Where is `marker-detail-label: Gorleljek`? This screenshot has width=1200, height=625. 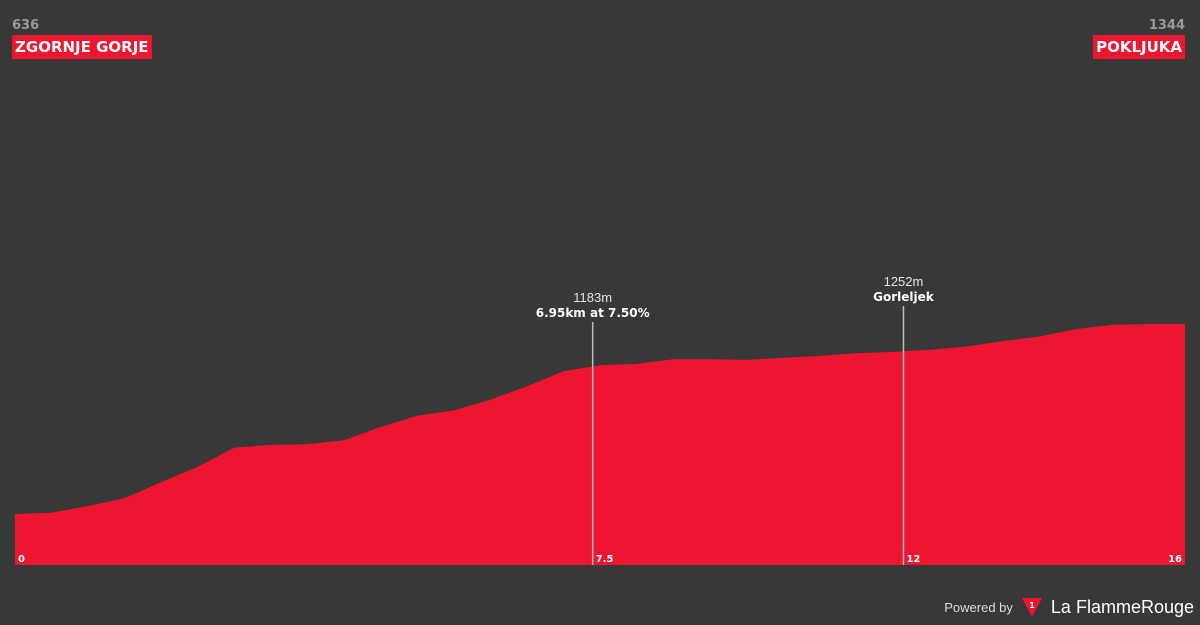 marker-detail-label: Gorleljek is located at coordinates (904, 297).